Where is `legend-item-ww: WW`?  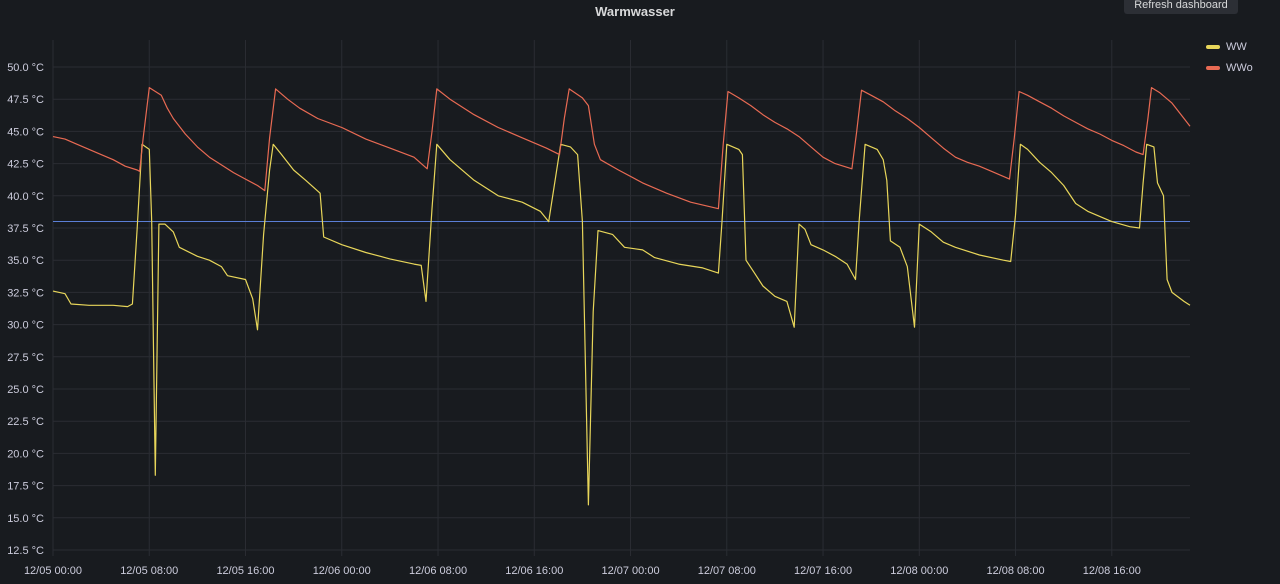
legend-item-ww: WW is located at coordinates (1229, 46).